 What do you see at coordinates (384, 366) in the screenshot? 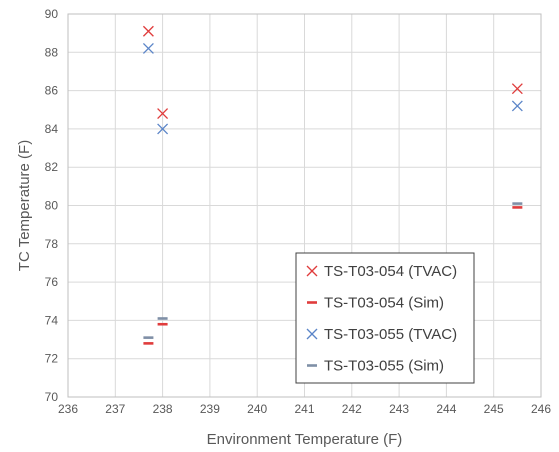
I see `legend-label: TS-T03-055 (Sim)` at bounding box center [384, 366].